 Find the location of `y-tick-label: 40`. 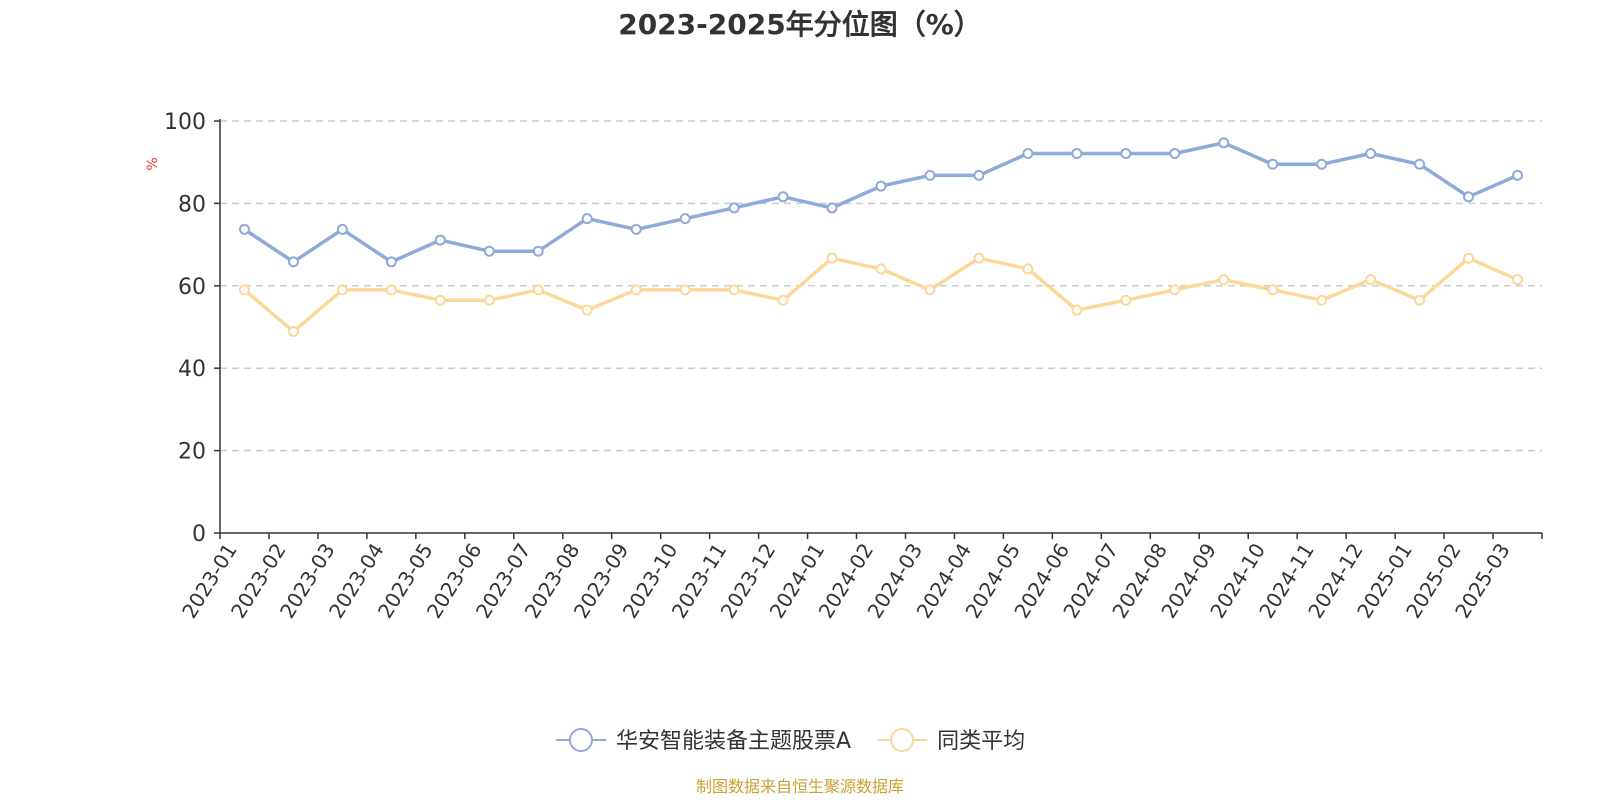

y-tick-label: 40 is located at coordinates (192, 369).